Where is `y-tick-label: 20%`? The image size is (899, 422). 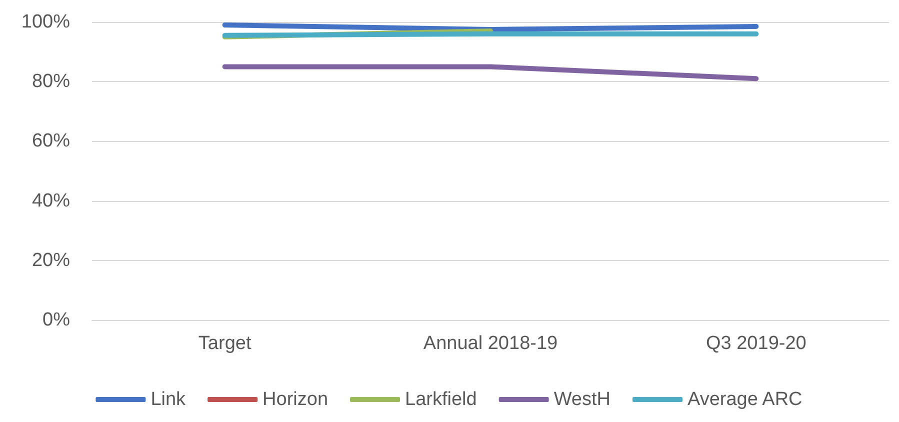
y-tick-label: 20% is located at coordinates (51, 260).